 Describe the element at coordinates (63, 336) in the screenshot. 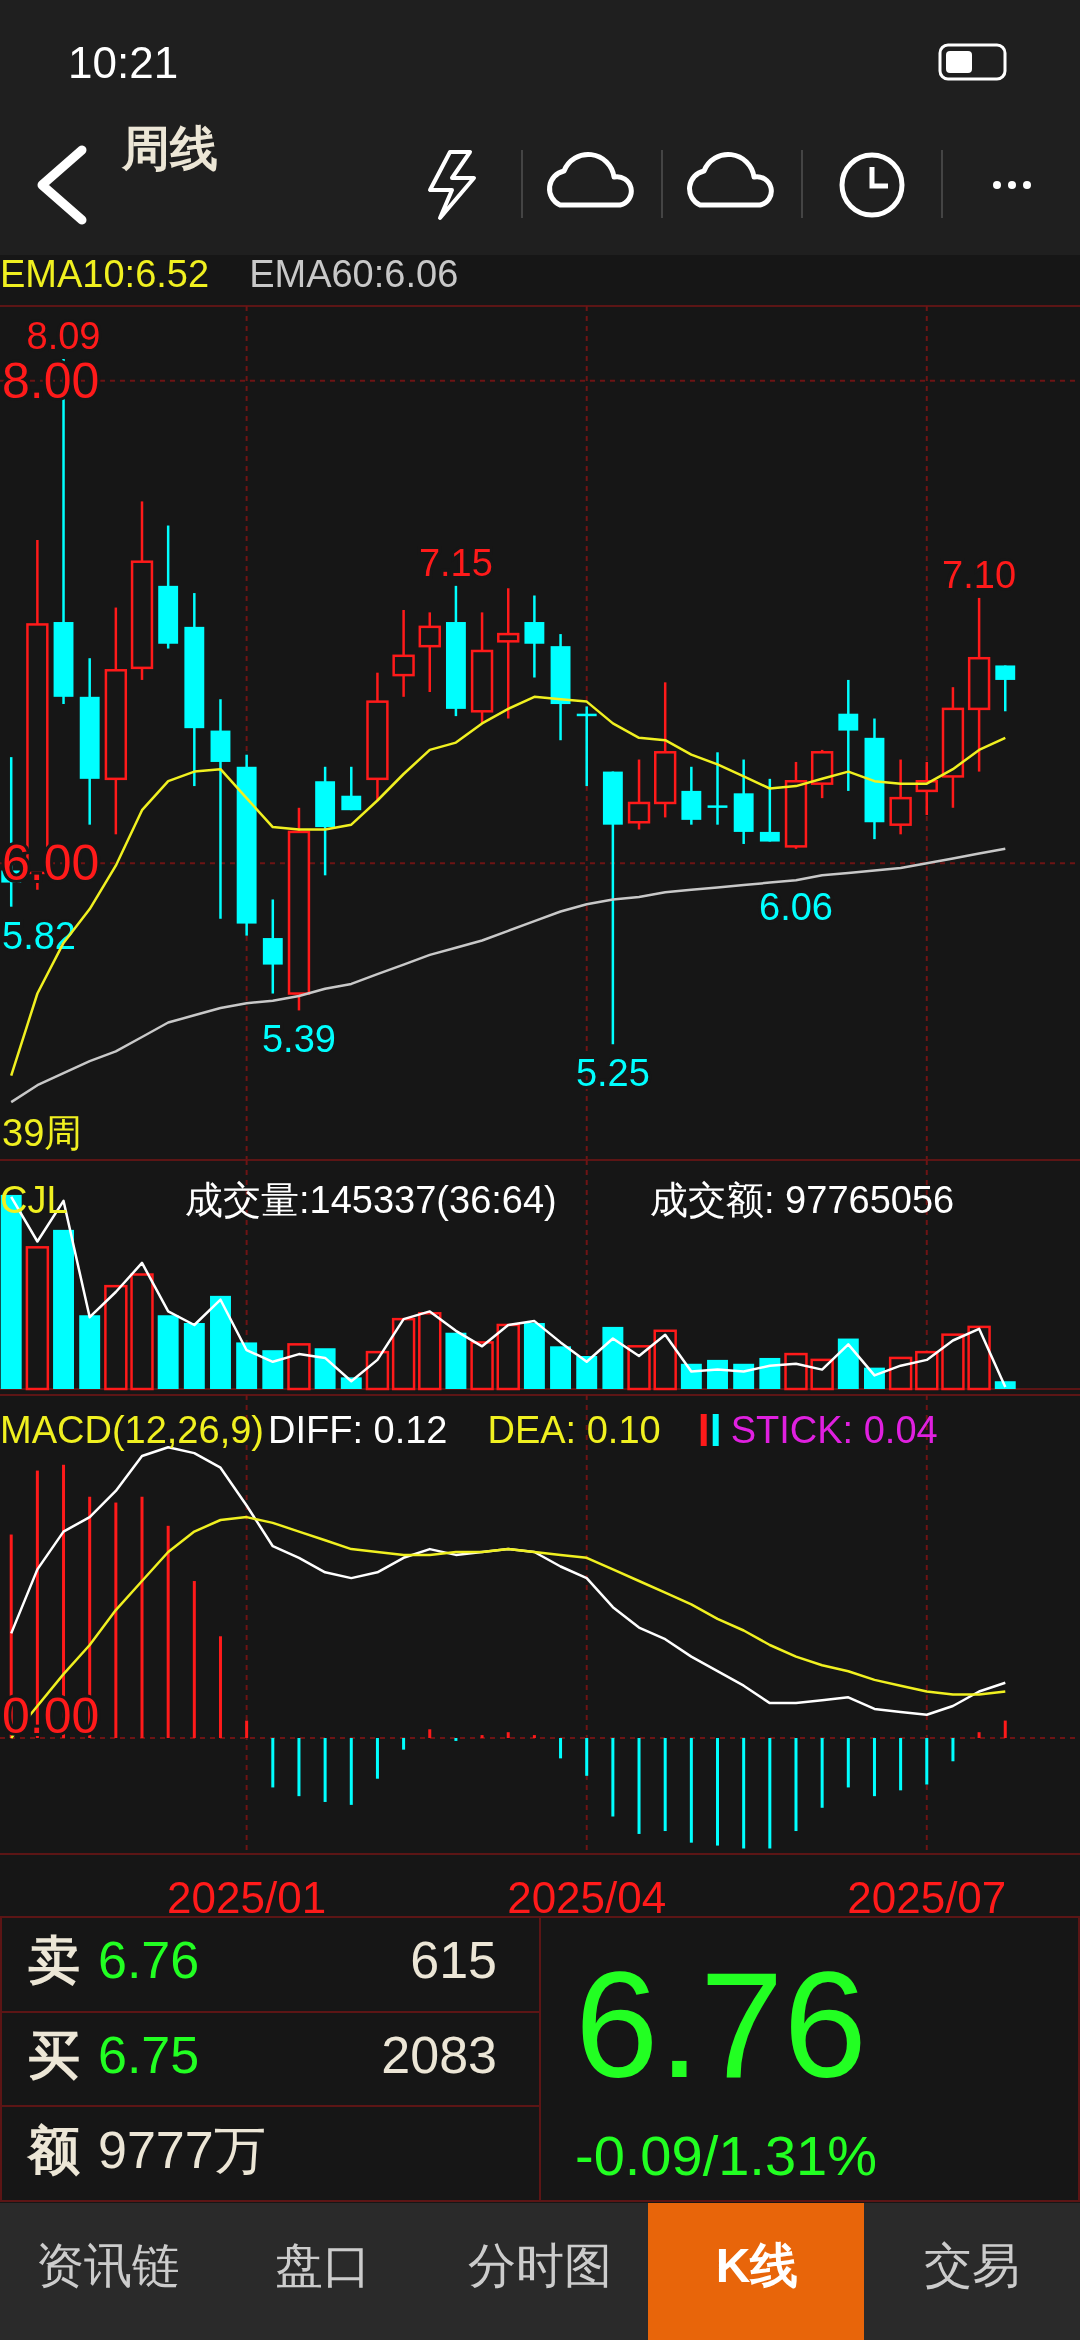

I see `annotation: 8.09` at that location.